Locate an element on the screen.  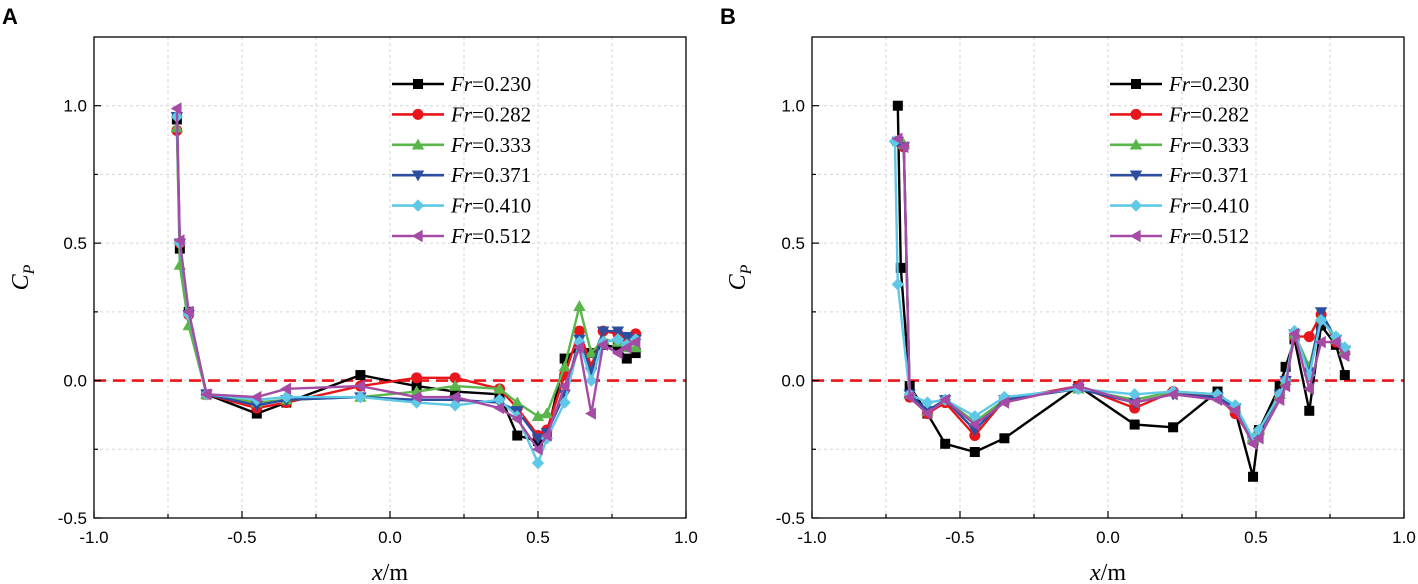
x-tick-label: 1.0 is located at coordinates (1404, 537).